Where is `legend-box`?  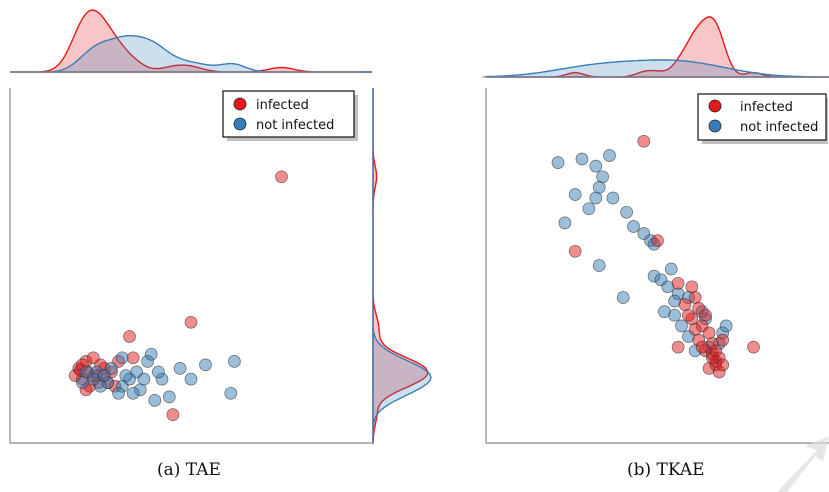 legend-box is located at coordinates (288, 114).